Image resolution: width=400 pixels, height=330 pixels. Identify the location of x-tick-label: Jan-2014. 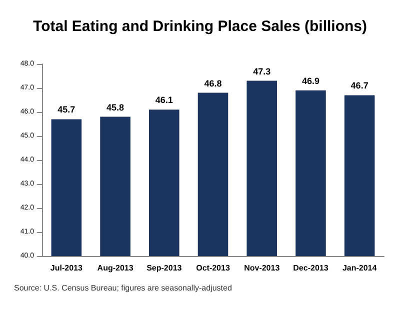
(360, 268).